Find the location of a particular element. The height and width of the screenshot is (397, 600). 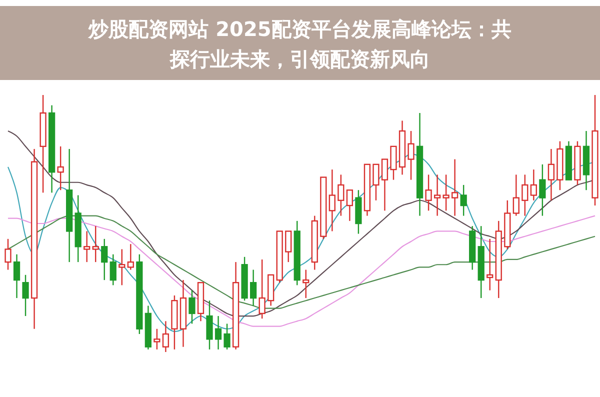

chart-title: 炒股配资网站 2025配资平台发展高峰论坛：共探行业未来，引领配资新风向 is located at coordinates (300, 44).